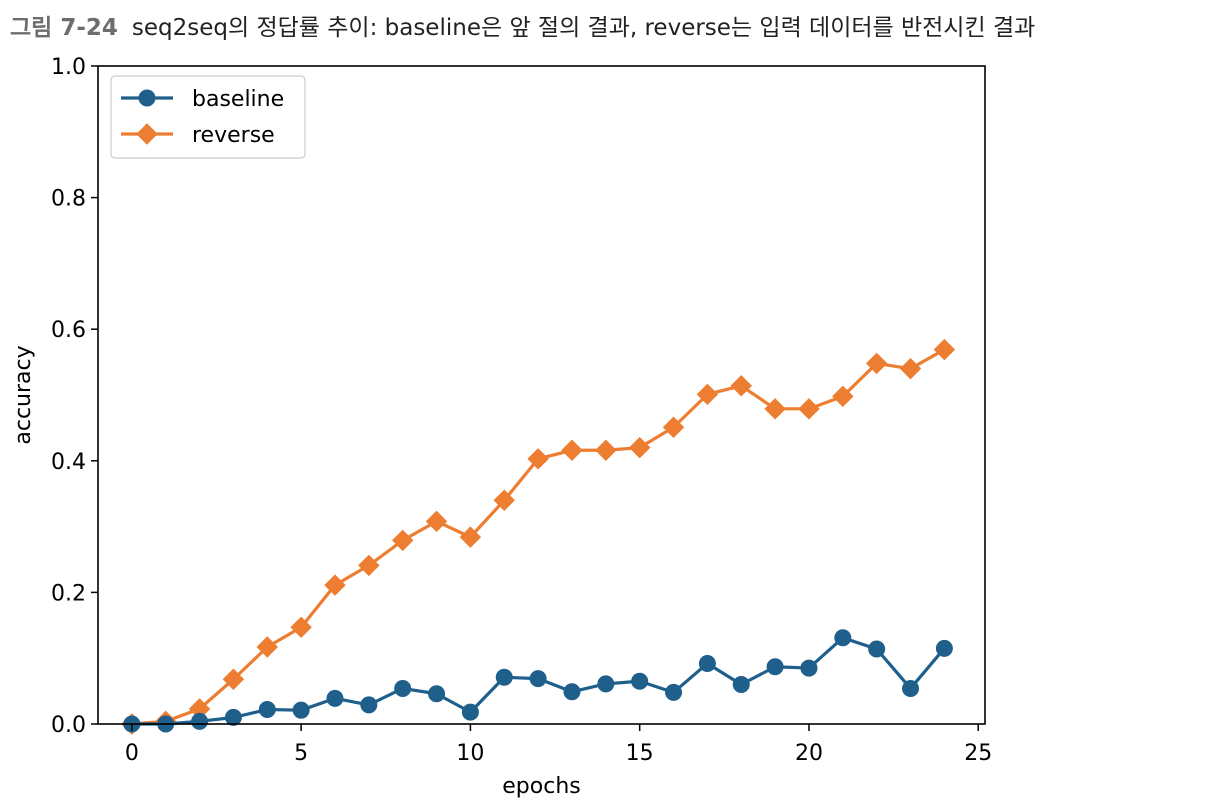 This screenshot has width=1212, height=808. What do you see at coordinates (68, 330) in the screenshot?
I see `y-tick-label: 0.6` at bounding box center [68, 330].